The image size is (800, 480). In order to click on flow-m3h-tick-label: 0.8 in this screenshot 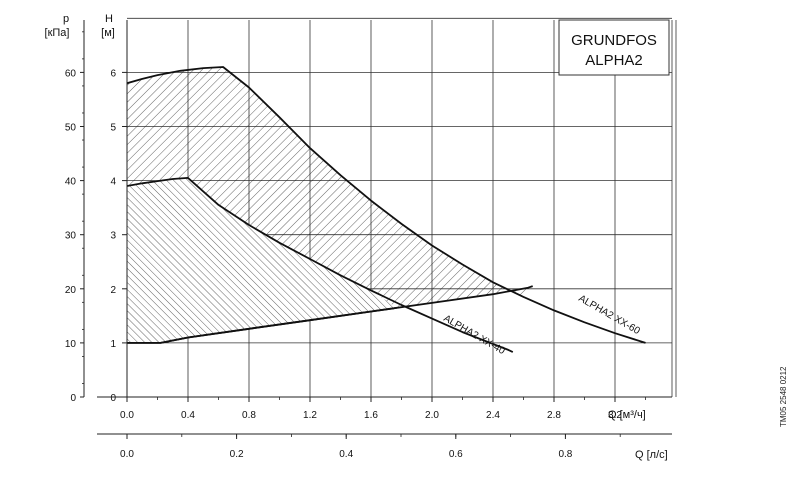, I will do `click(249, 415)`.